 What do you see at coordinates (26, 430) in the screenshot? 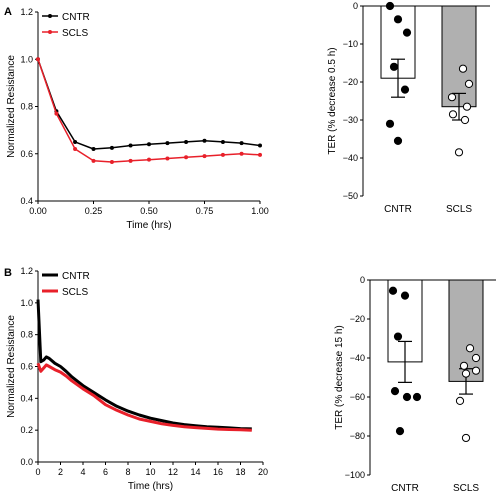
I see `y-tick-label: 0.2` at bounding box center [26, 430].